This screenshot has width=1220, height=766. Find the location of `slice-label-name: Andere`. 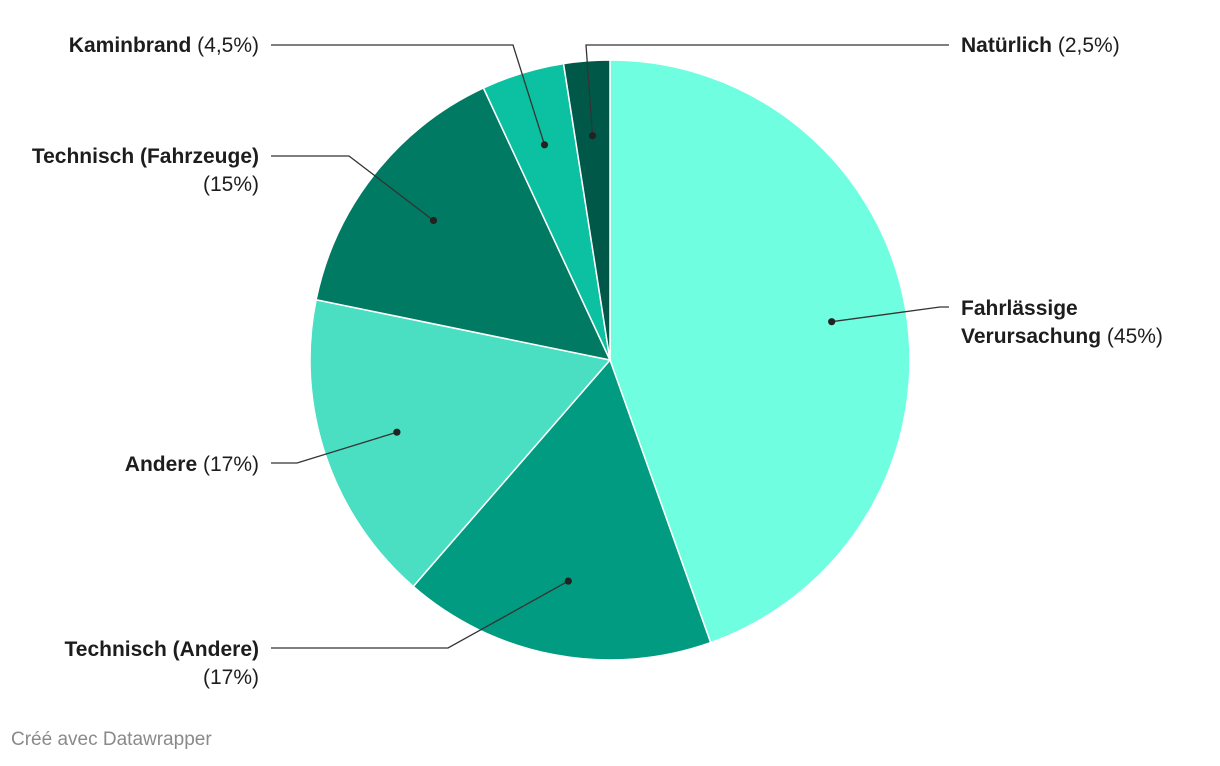

slice-label-name: Andere is located at coordinates (161, 464).